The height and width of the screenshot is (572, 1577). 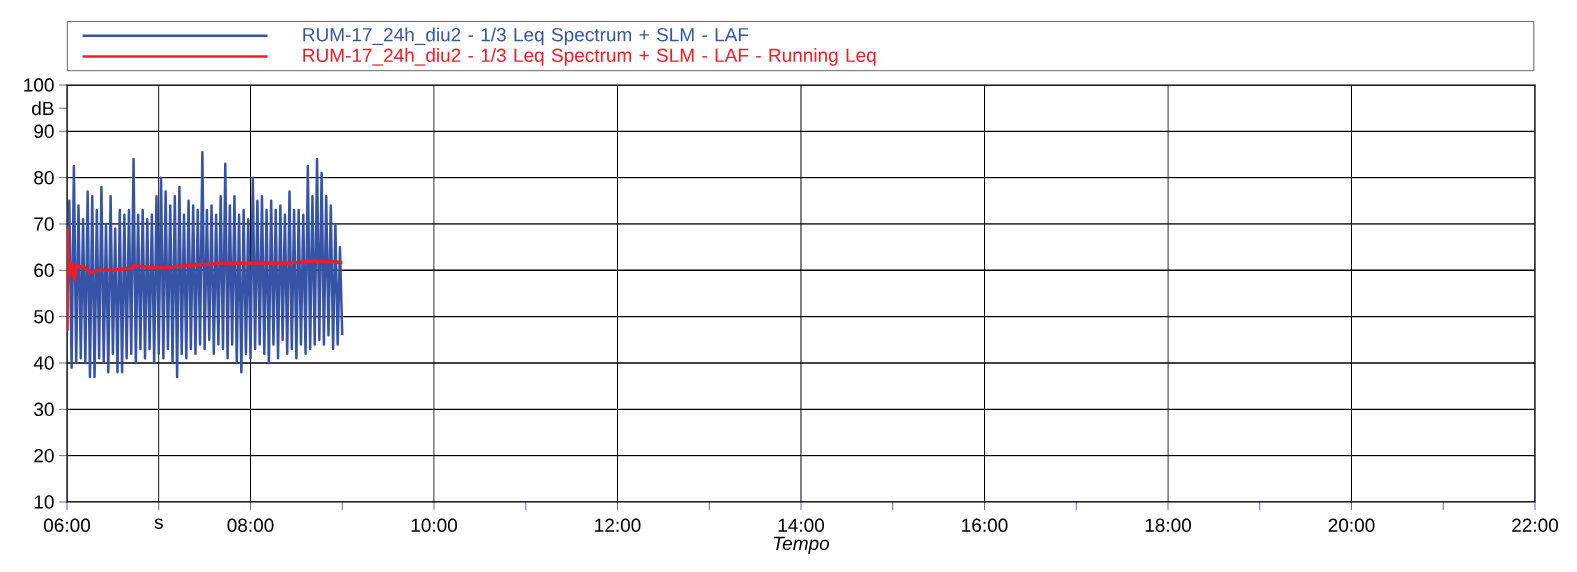 I want to click on x-tick-label: 16:00, so click(x=985, y=525).